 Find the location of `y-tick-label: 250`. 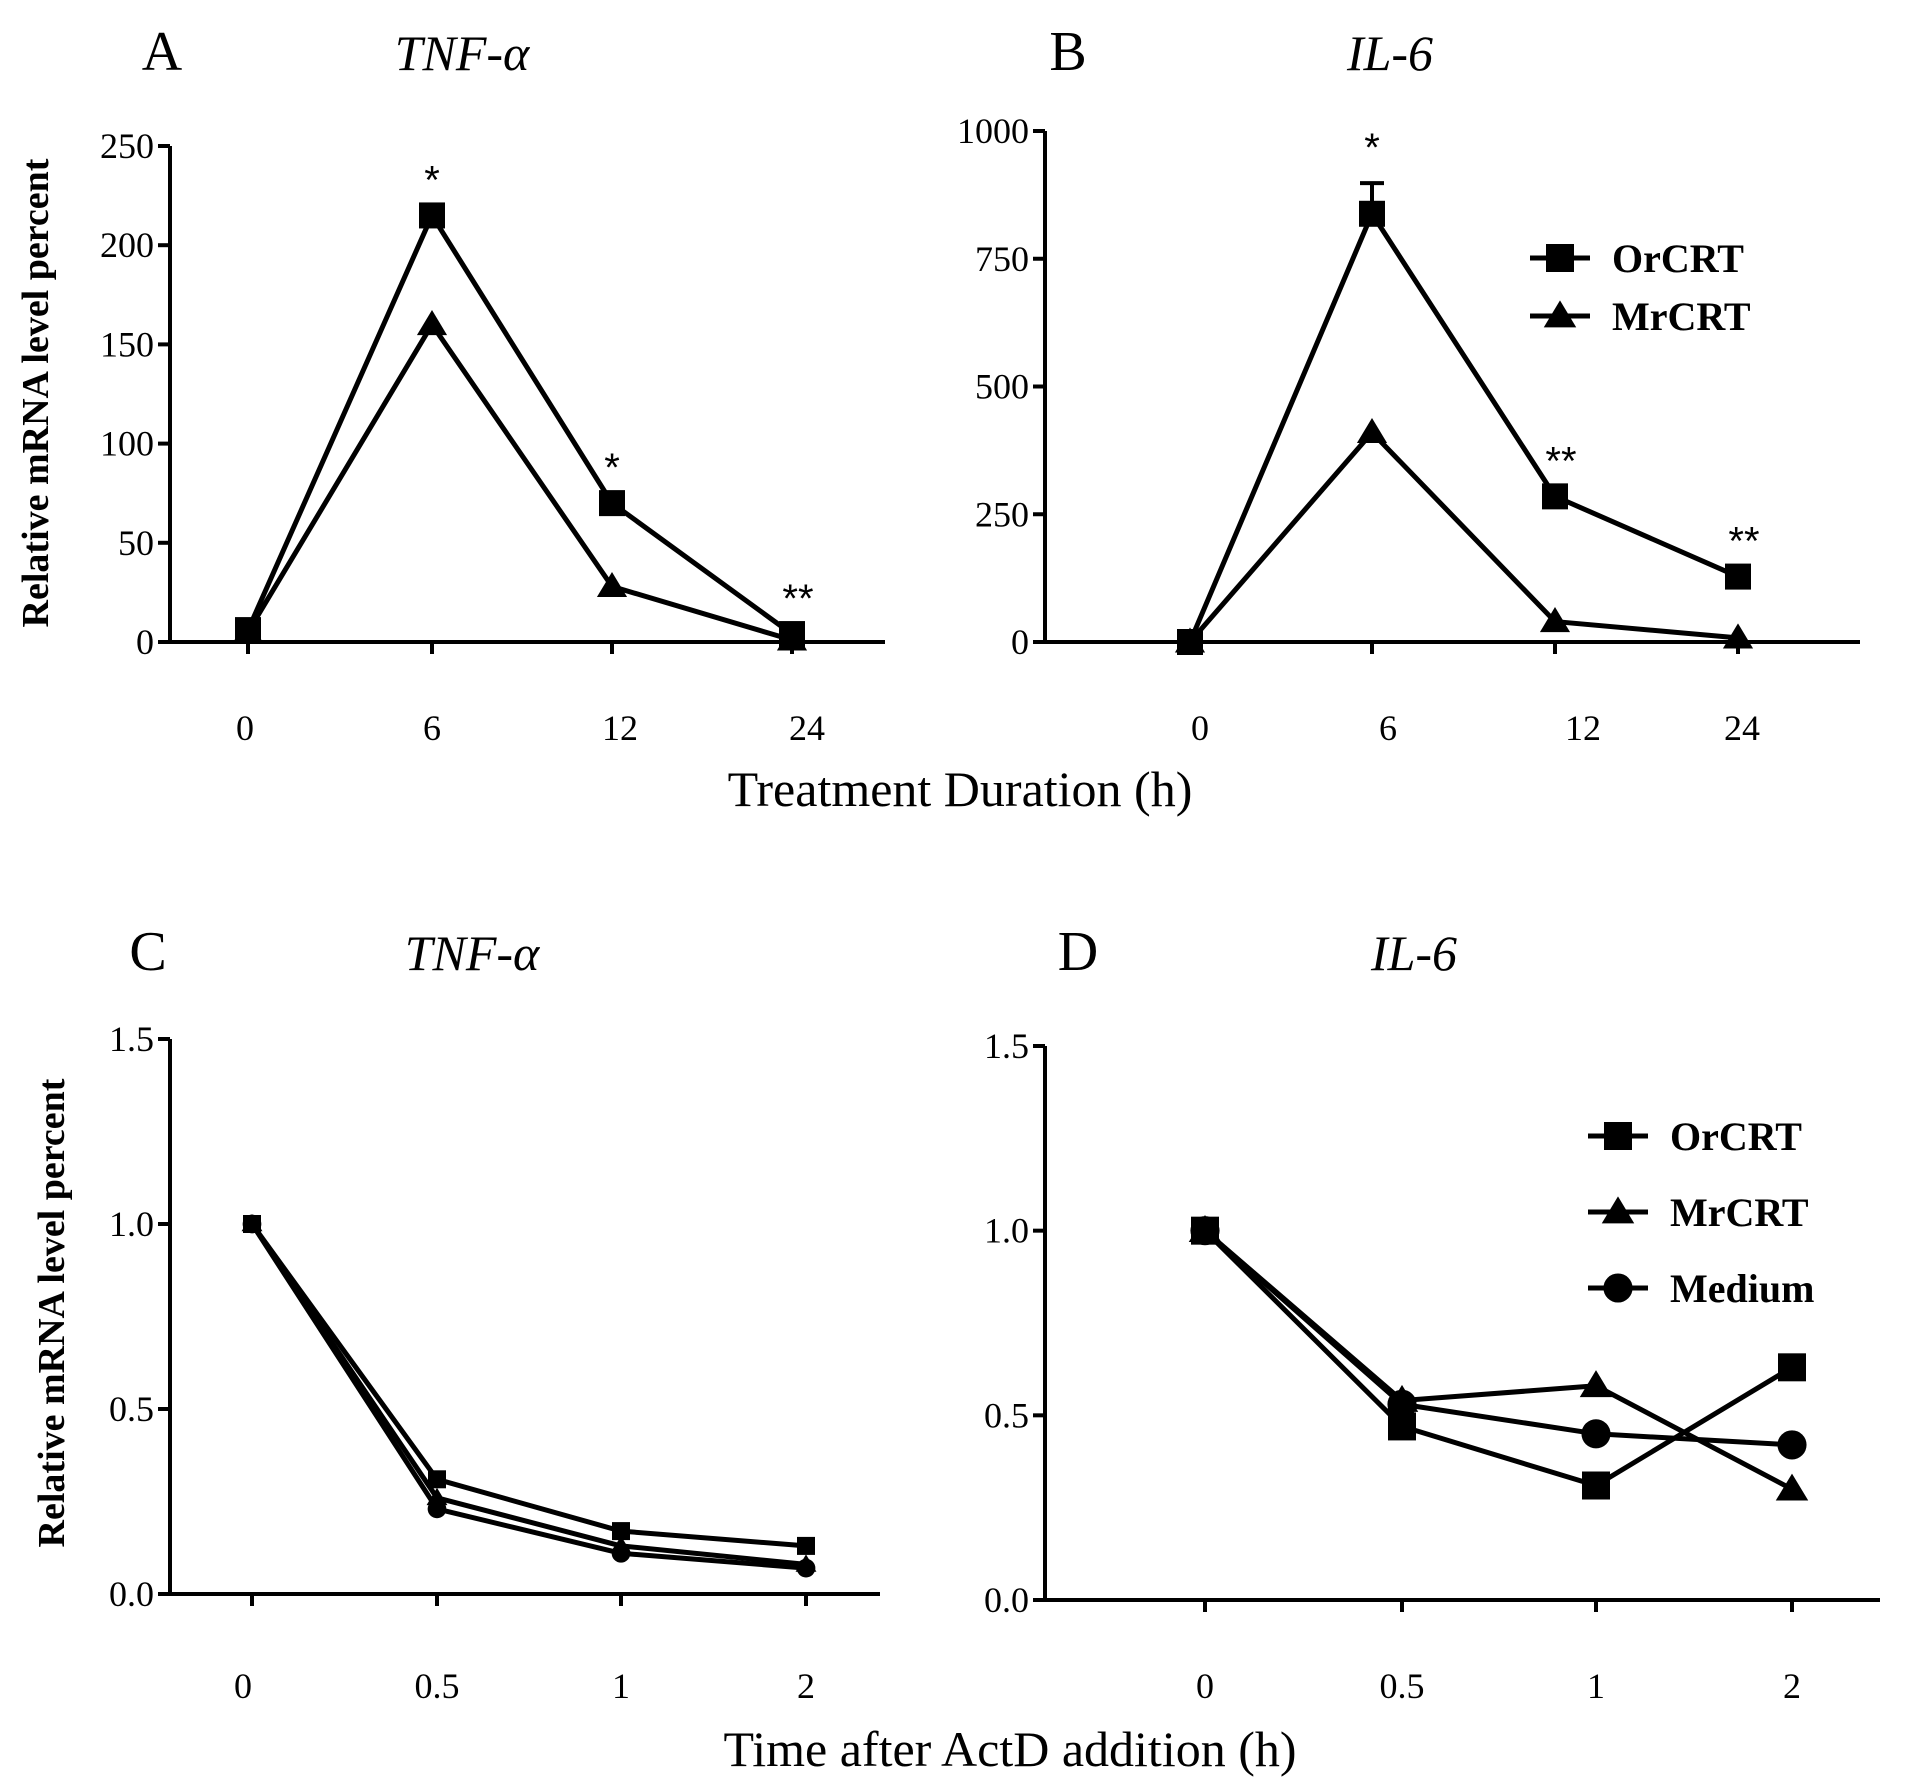

y-tick-label: 250 is located at coordinates (127, 146).